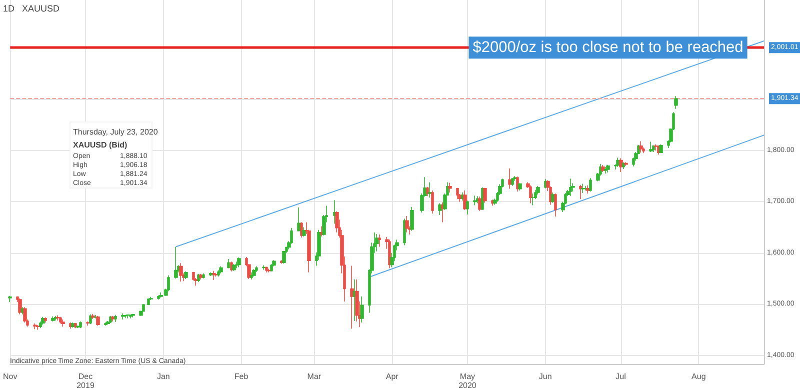  Describe the element at coordinates (41, 9) in the screenshot. I see `annotation: XAUUSD` at that location.